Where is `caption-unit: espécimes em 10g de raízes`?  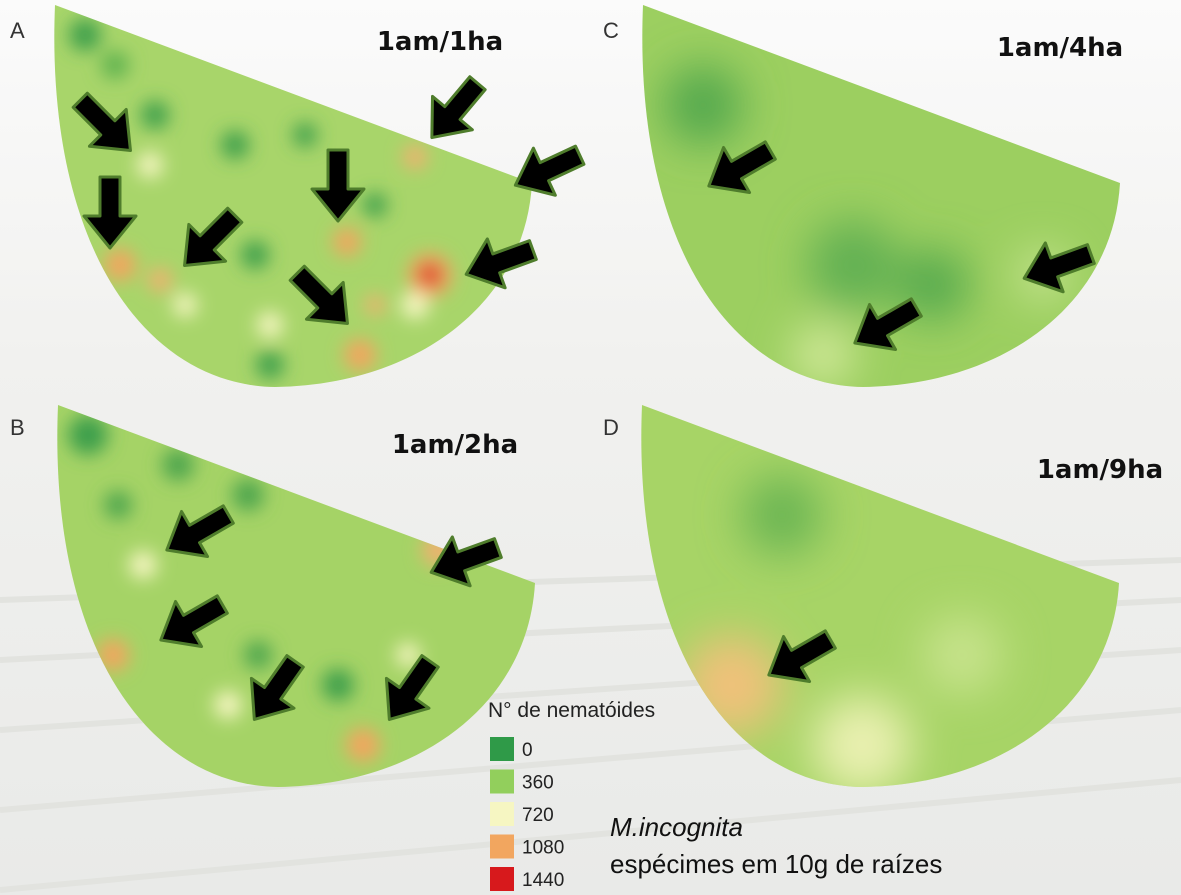 caption-unit: espécimes em 10g de raízes is located at coordinates (776, 864).